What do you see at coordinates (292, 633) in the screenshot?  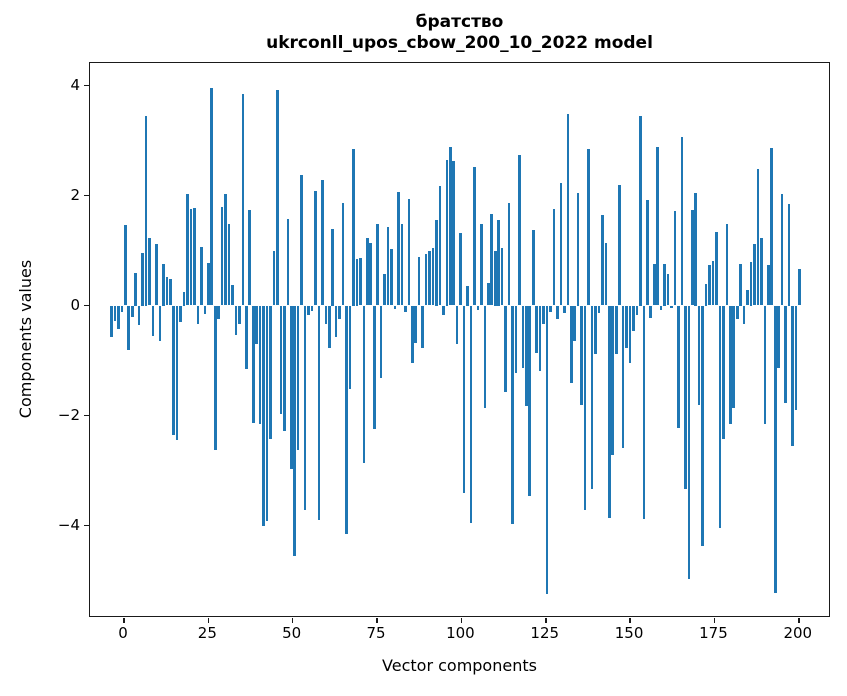 I see `x-tick-label-50: 50` at bounding box center [292, 633].